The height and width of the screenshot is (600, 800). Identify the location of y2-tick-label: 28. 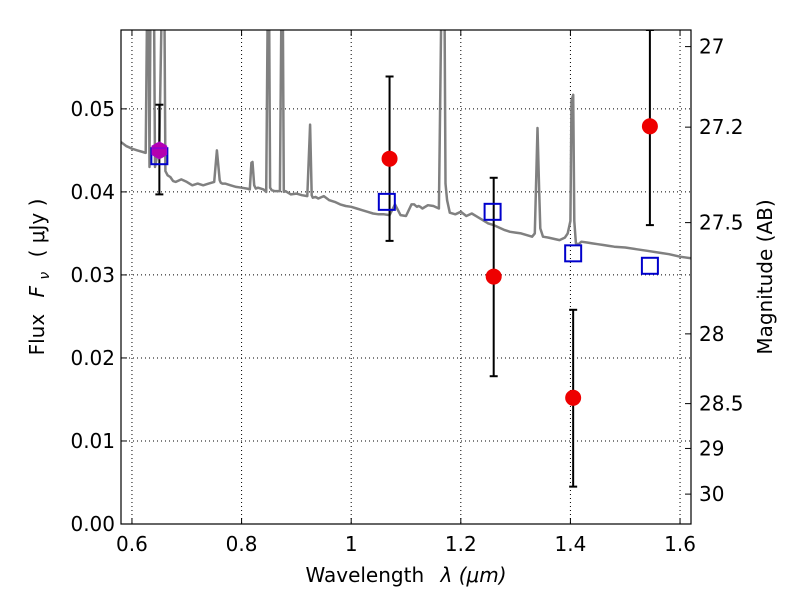
(711, 334).